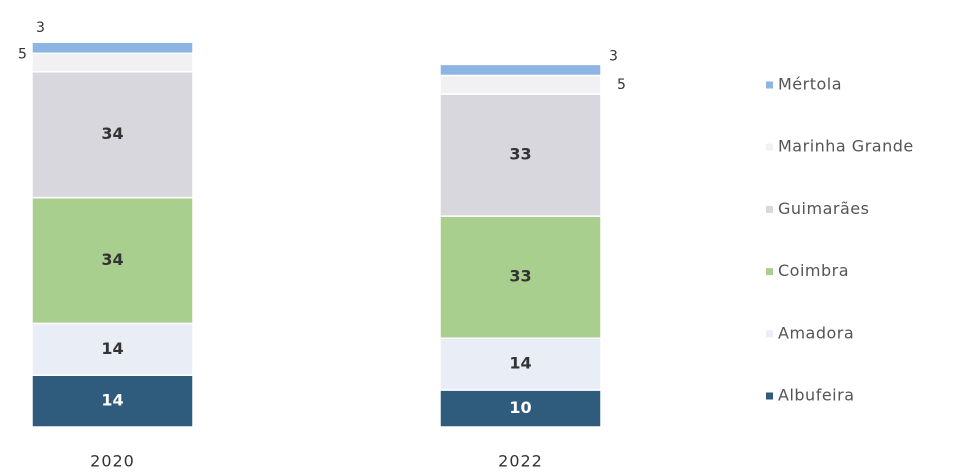  Describe the element at coordinates (520, 461) in the screenshot. I see `x-tick-label: 2022` at that location.